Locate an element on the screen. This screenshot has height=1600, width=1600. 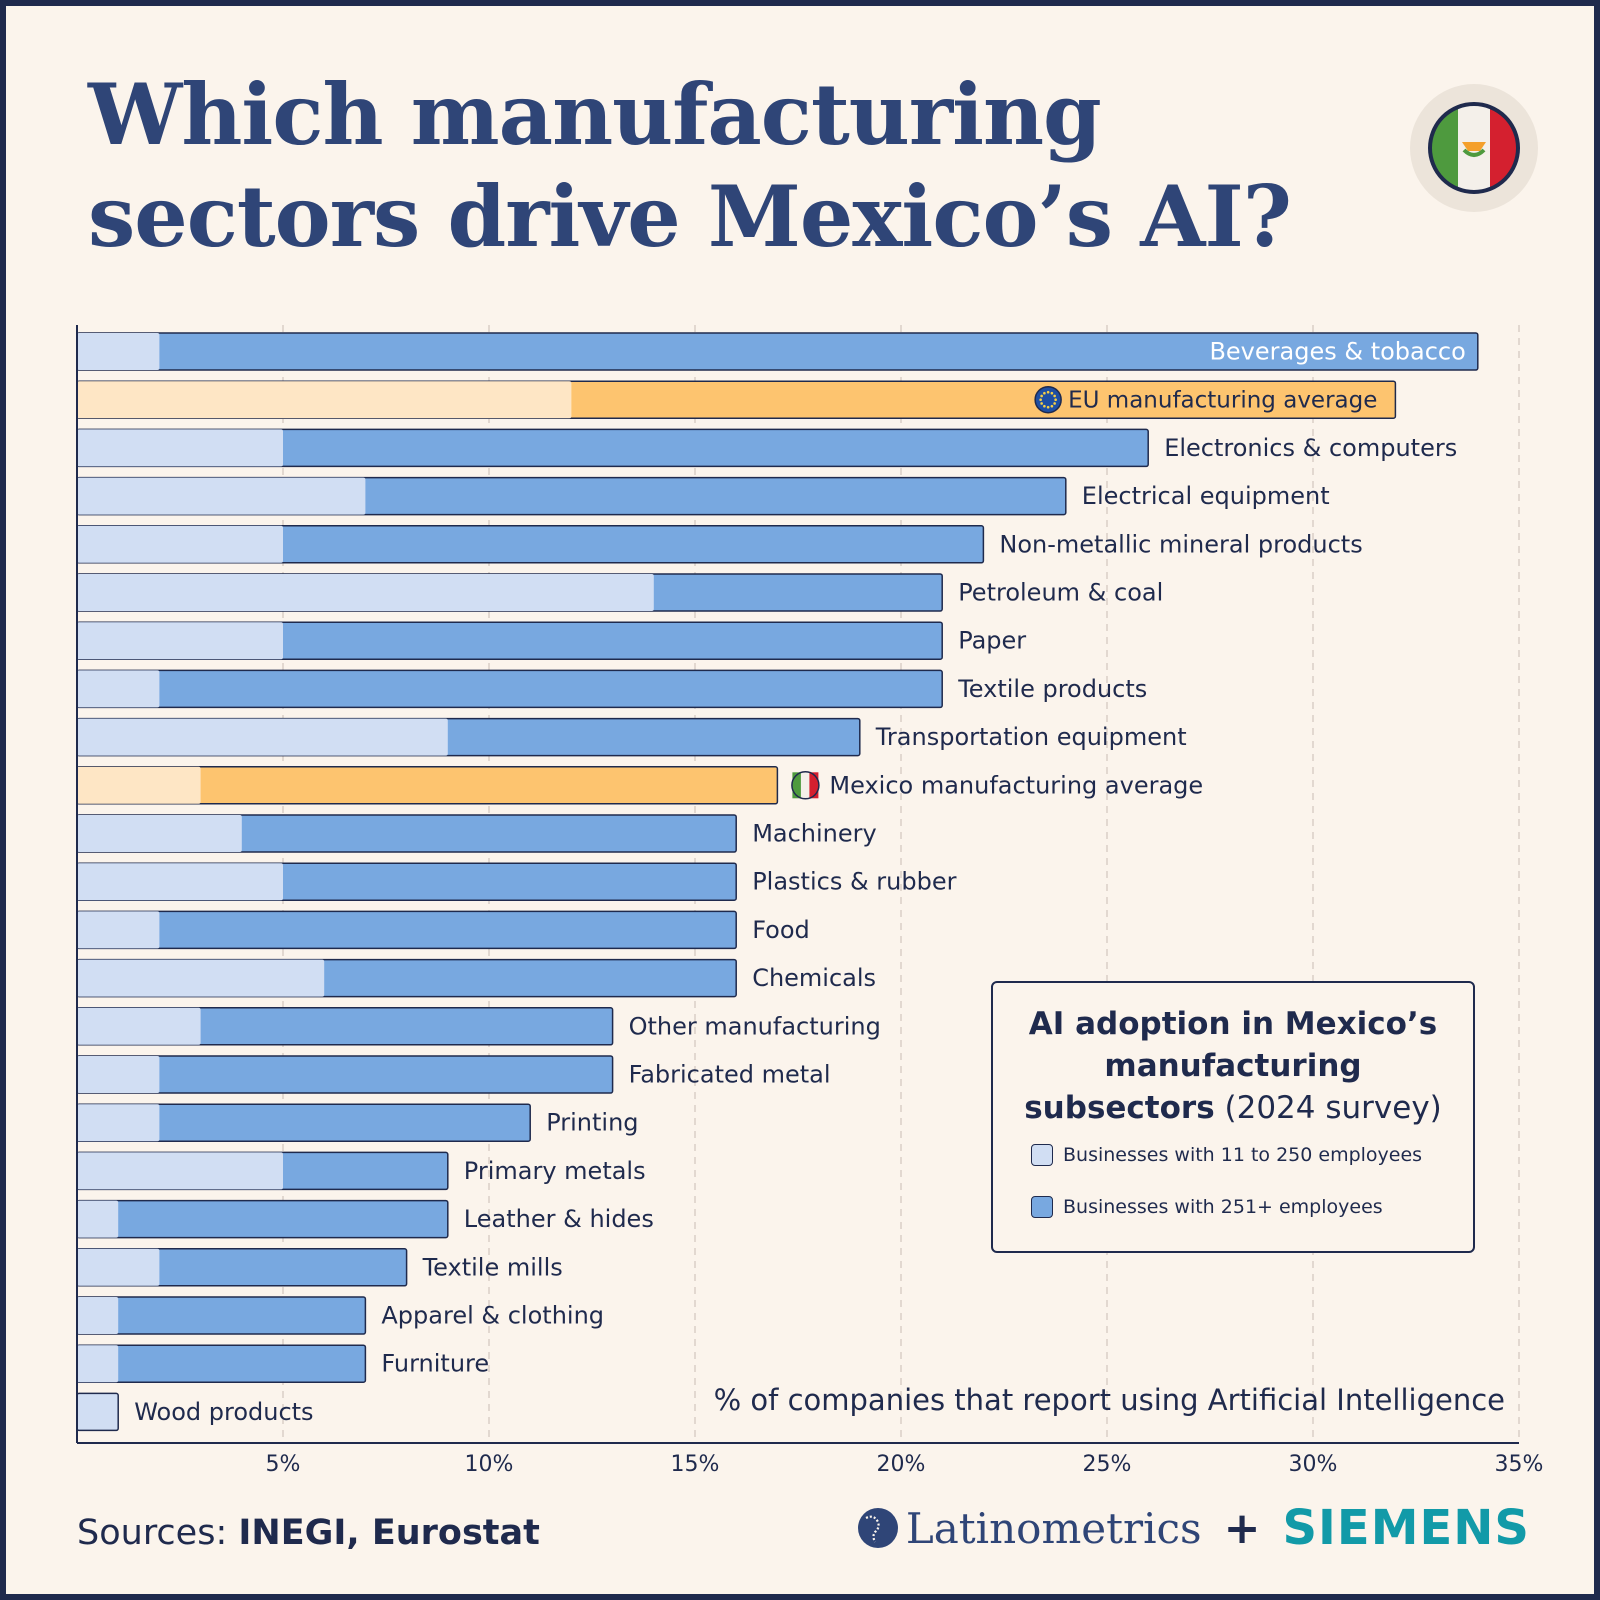
bar-label: Chemicals is located at coordinates (814, 978).